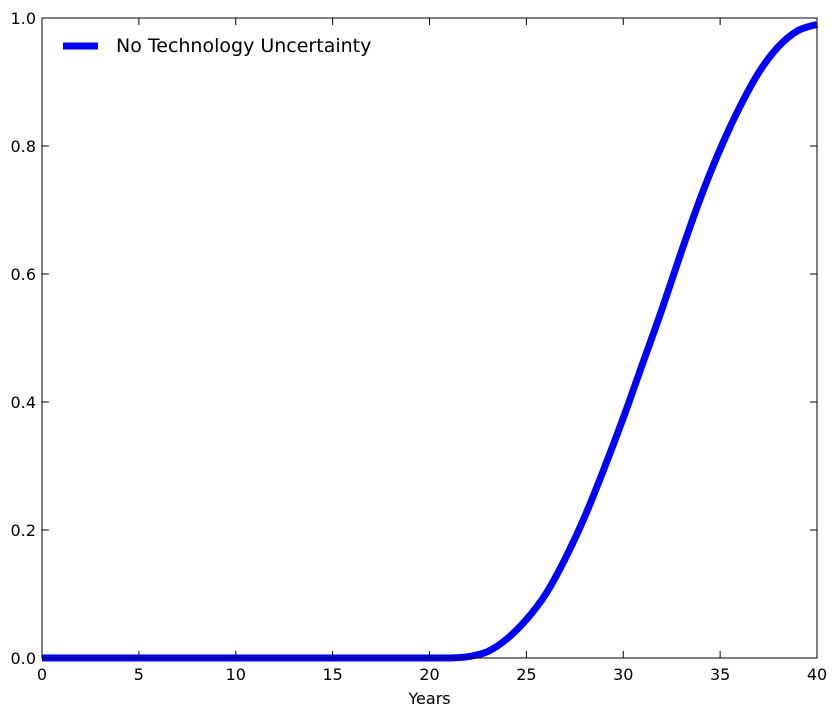 Image resolution: width=837 pixels, height=717 pixels. What do you see at coordinates (23, 658) in the screenshot?
I see `y-tick-label: 0.0` at bounding box center [23, 658].